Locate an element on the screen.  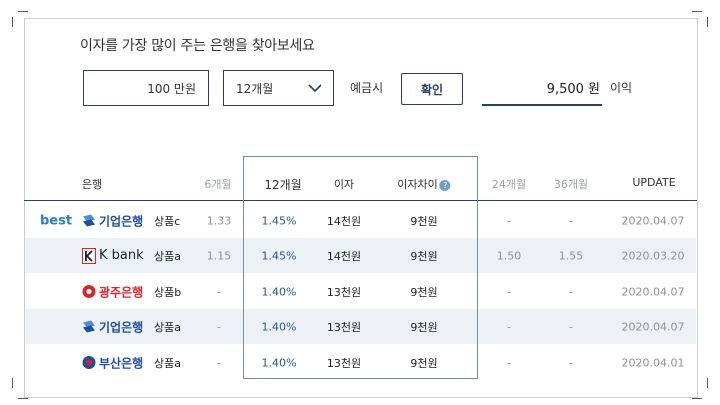
rate-6m: 1.15 is located at coordinates (219, 255).